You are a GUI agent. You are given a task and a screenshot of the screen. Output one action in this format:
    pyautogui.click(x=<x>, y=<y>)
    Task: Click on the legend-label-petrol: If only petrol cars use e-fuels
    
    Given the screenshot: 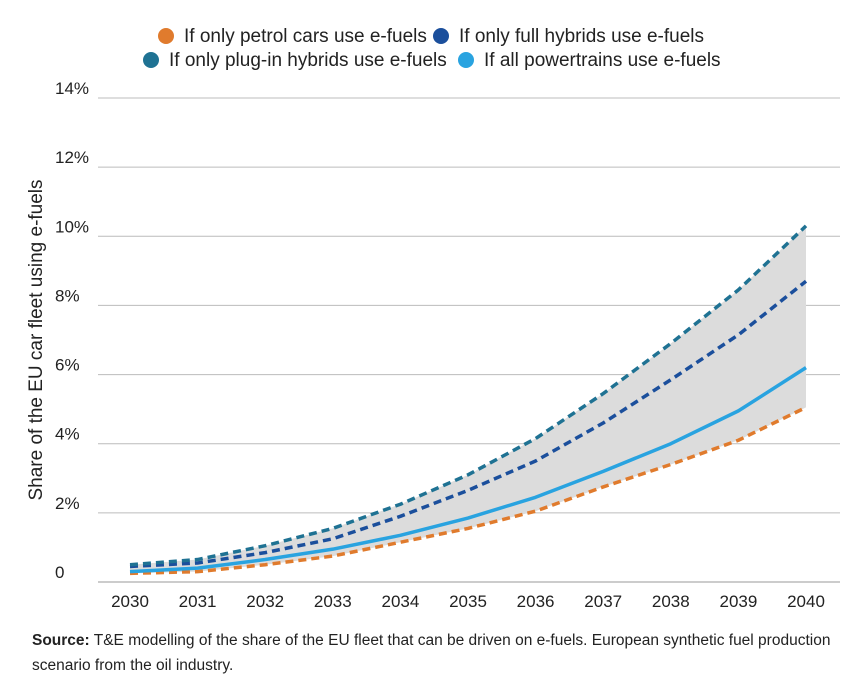 What is the action you would take?
    pyautogui.click(x=305, y=36)
    